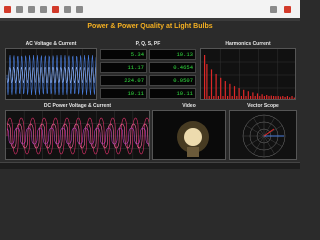 Image resolution: width=320 pixels, height=240 pixels. Describe the element at coordinates (150, 26) in the screenshot. I see `page-title: Power & Power Quality at Light Bulbs` at that location.